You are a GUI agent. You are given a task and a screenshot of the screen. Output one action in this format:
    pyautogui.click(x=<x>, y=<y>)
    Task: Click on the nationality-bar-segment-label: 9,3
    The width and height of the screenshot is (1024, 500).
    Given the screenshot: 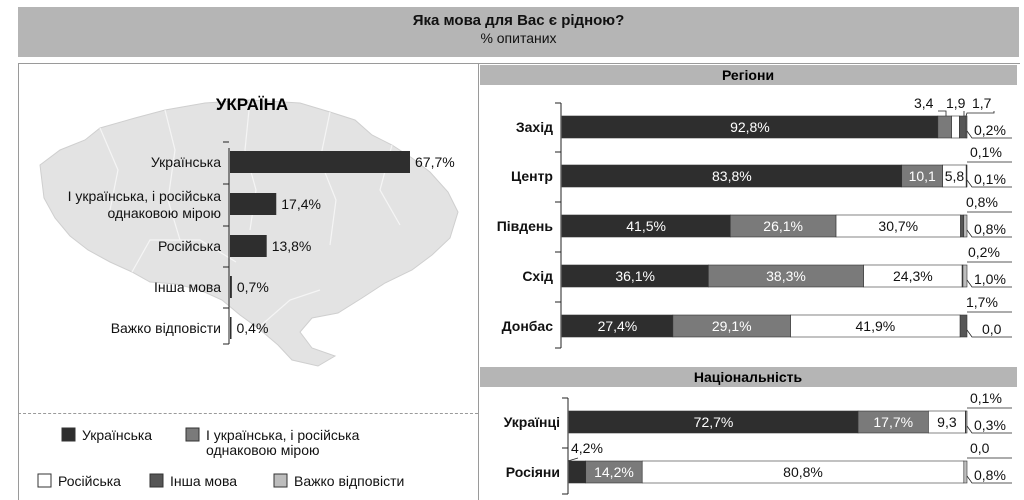 What is the action you would take?
    pyautogui.click(x=947, y=422)
    